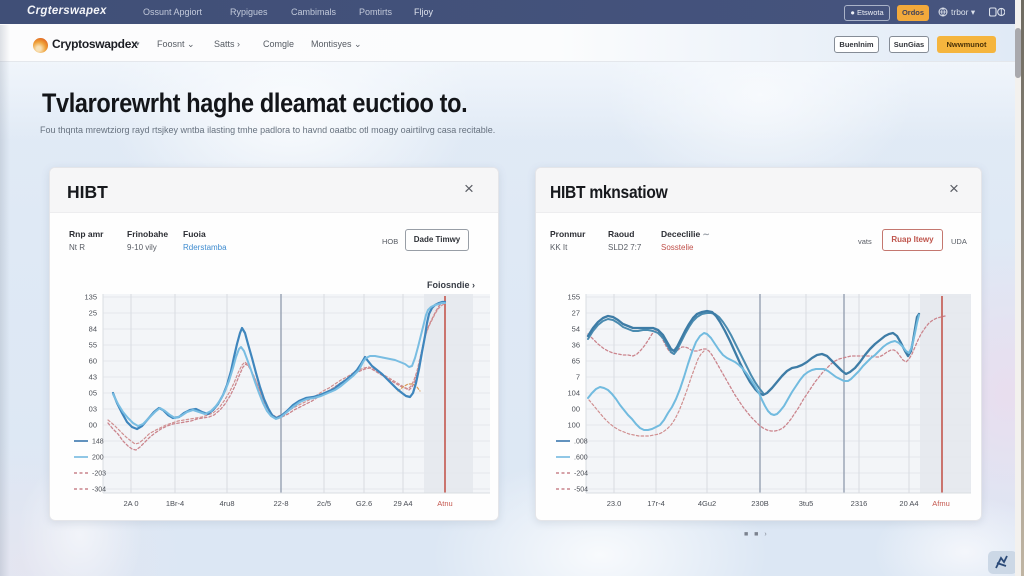  I want to click on svg-text: 60, so click(93, 361).